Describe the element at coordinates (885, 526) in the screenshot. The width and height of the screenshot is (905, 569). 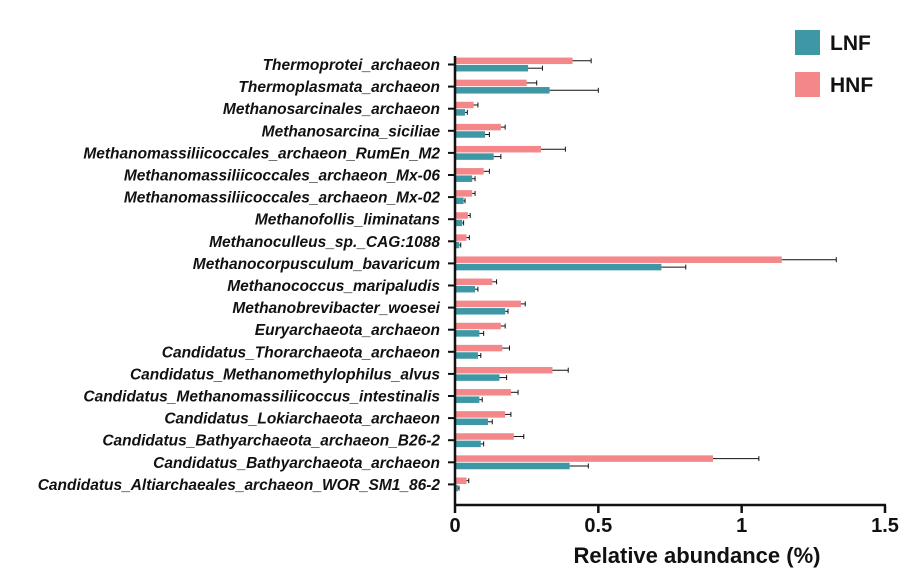
I see `x-tick-label-3: 1.5` at that location.